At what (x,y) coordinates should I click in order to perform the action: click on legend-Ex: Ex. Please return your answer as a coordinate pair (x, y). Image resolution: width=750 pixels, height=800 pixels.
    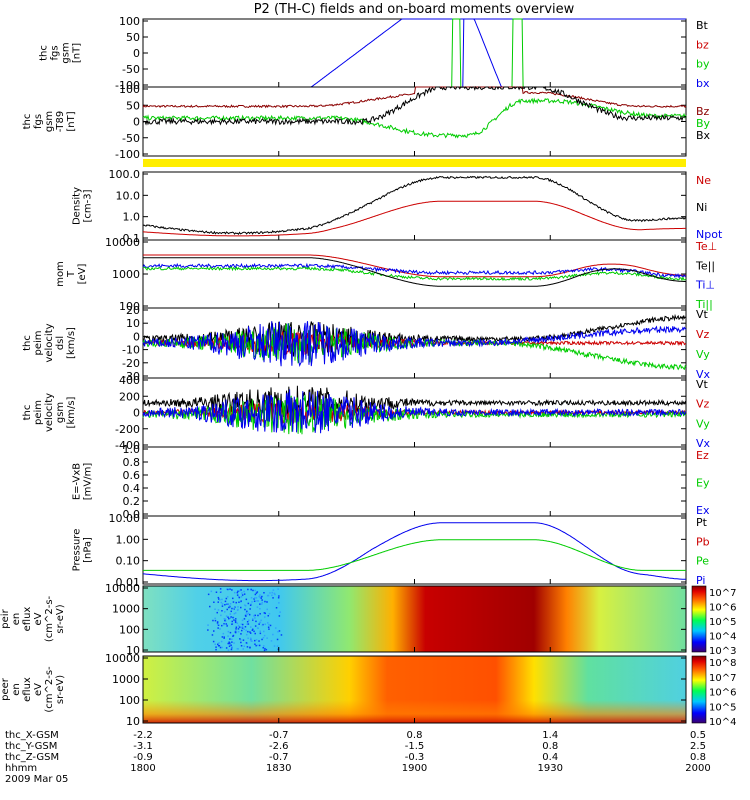
    Looking at the image, I should click on (703, 510).